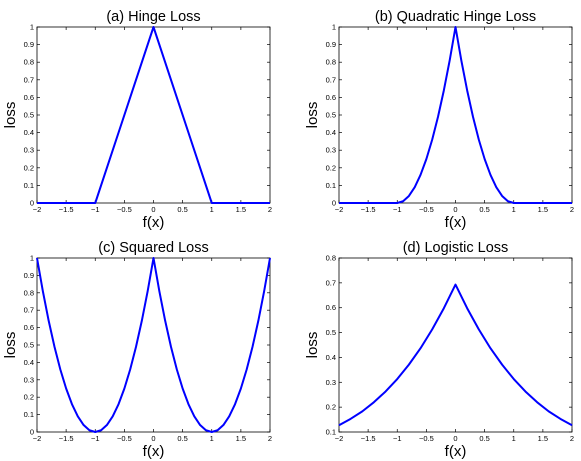 Image resolution: width=581 pixels, height=461 pixels. Describe the element at coordinates (456, 248) in the screenshot. I see `chart-title: (d) Logistic Loss` at that location.